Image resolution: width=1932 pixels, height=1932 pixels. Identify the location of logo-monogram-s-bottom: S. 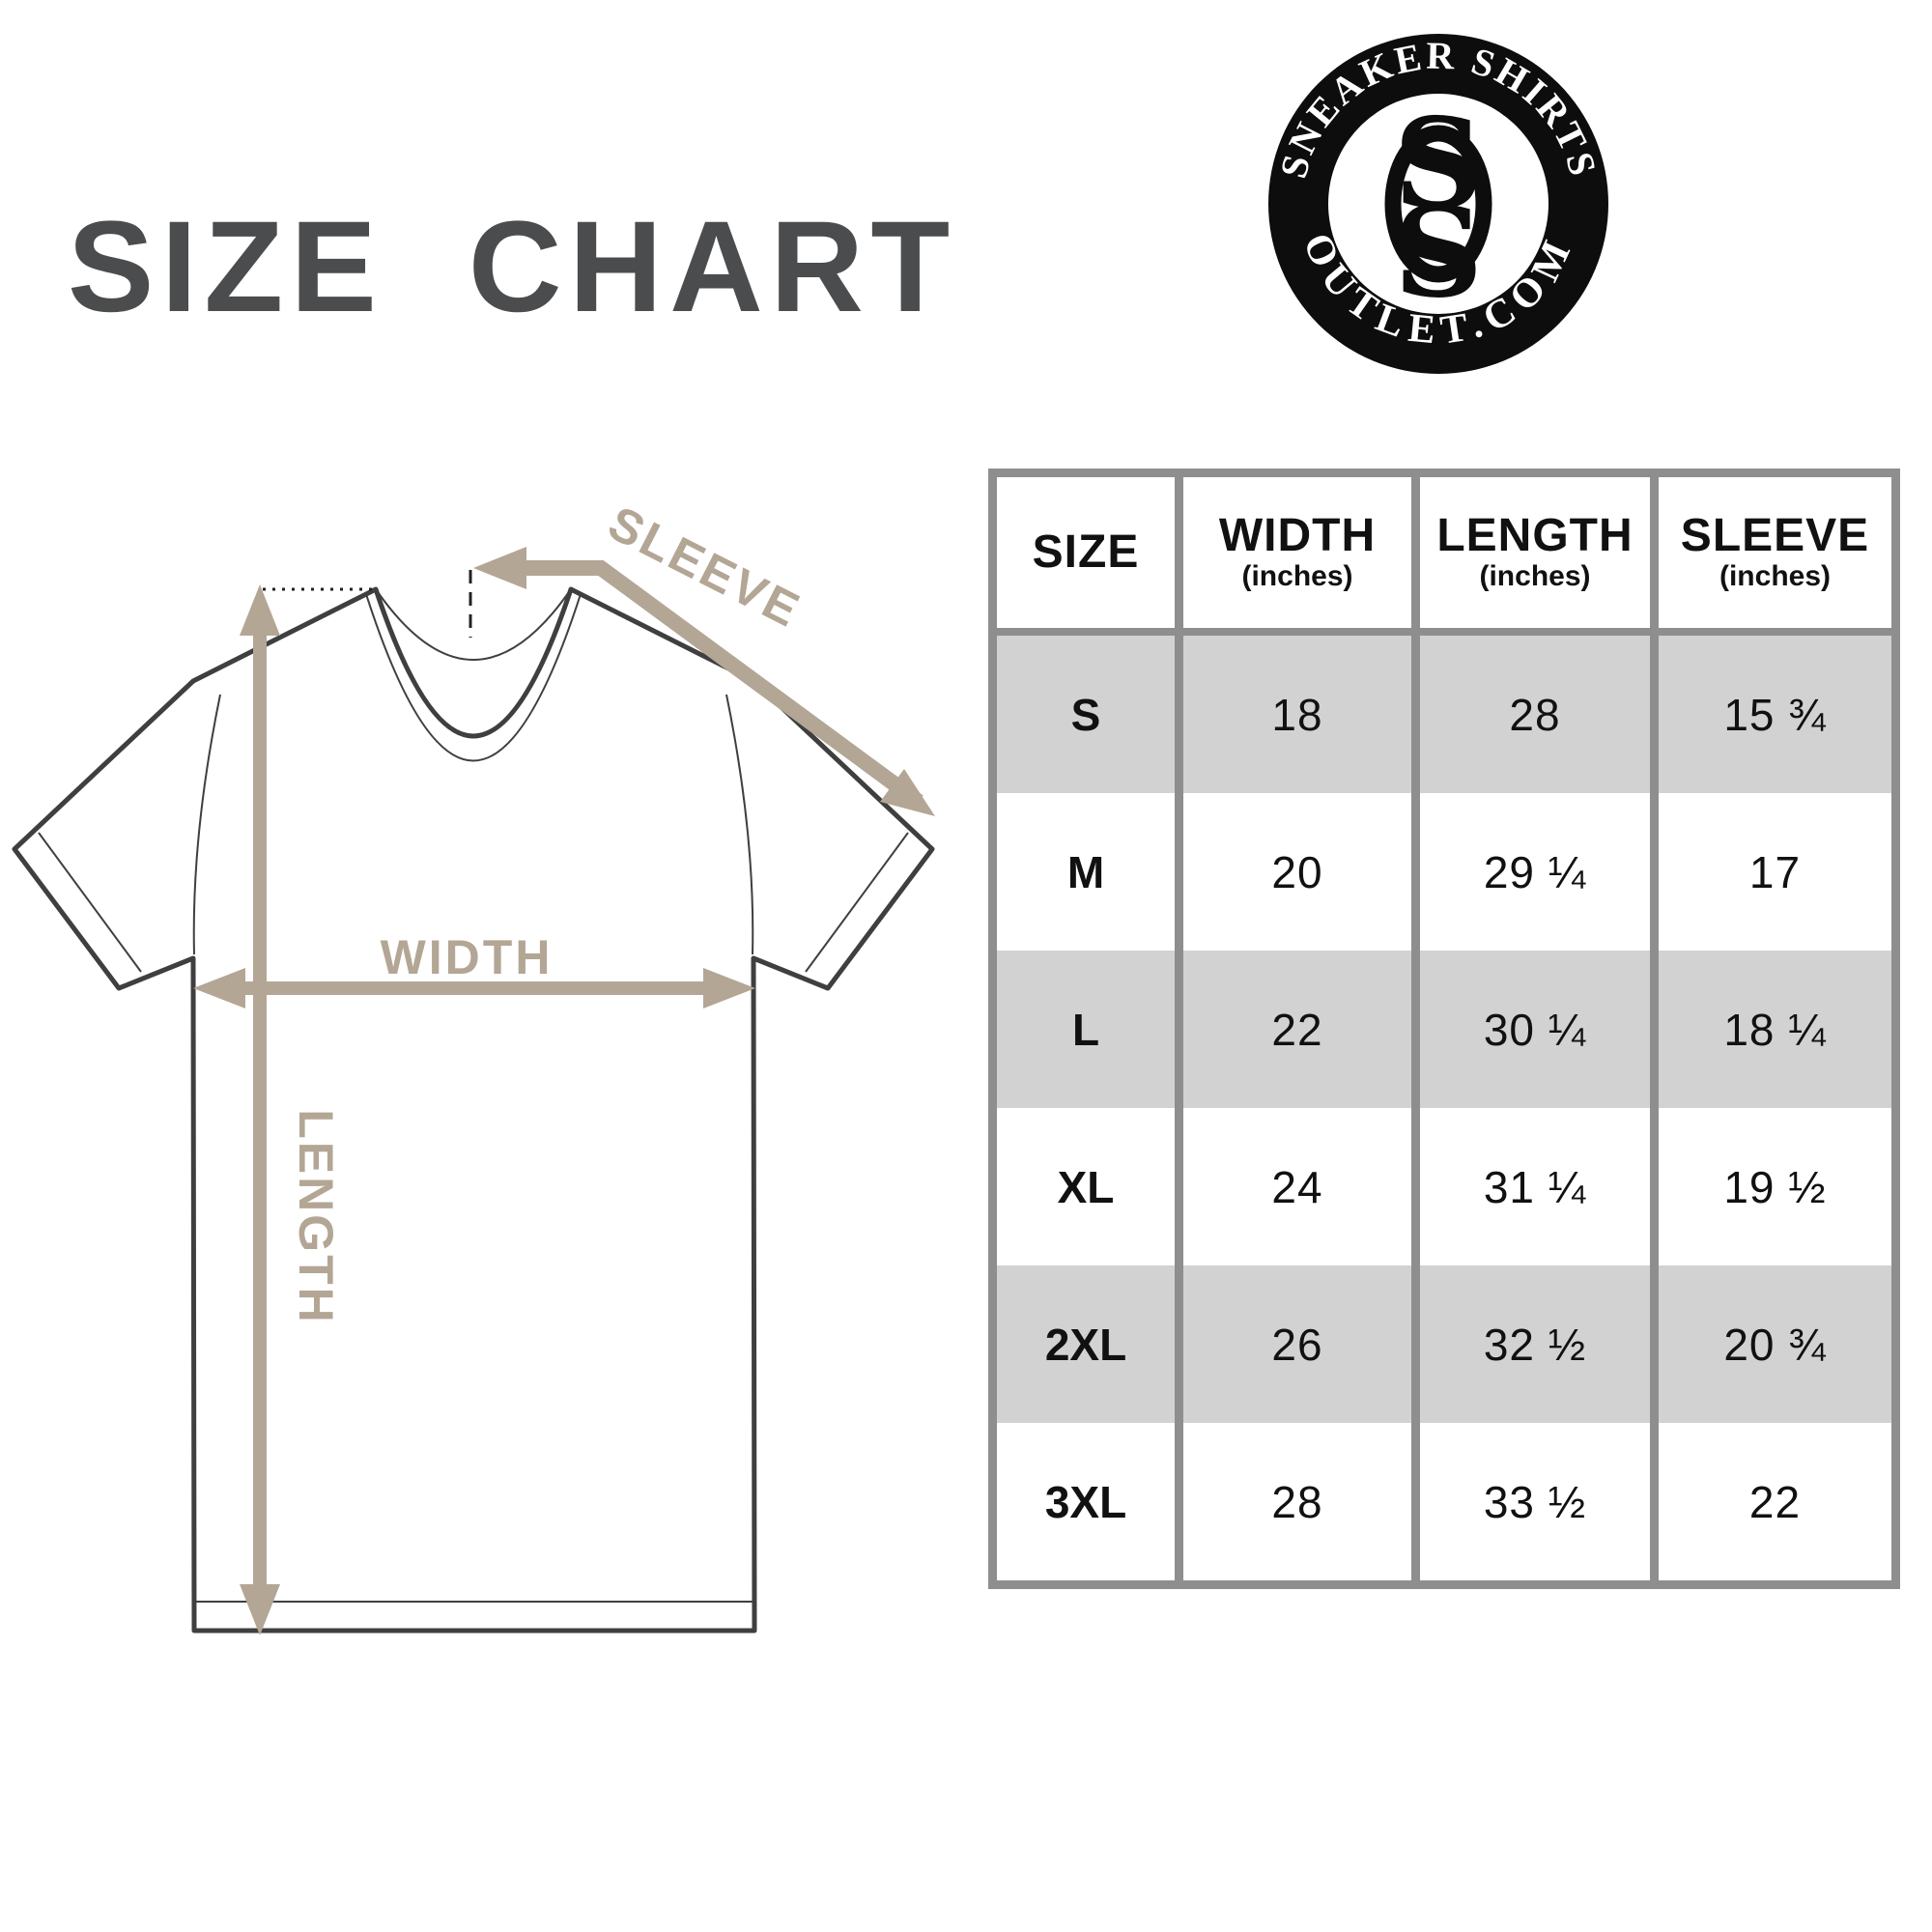
(1438, 253).